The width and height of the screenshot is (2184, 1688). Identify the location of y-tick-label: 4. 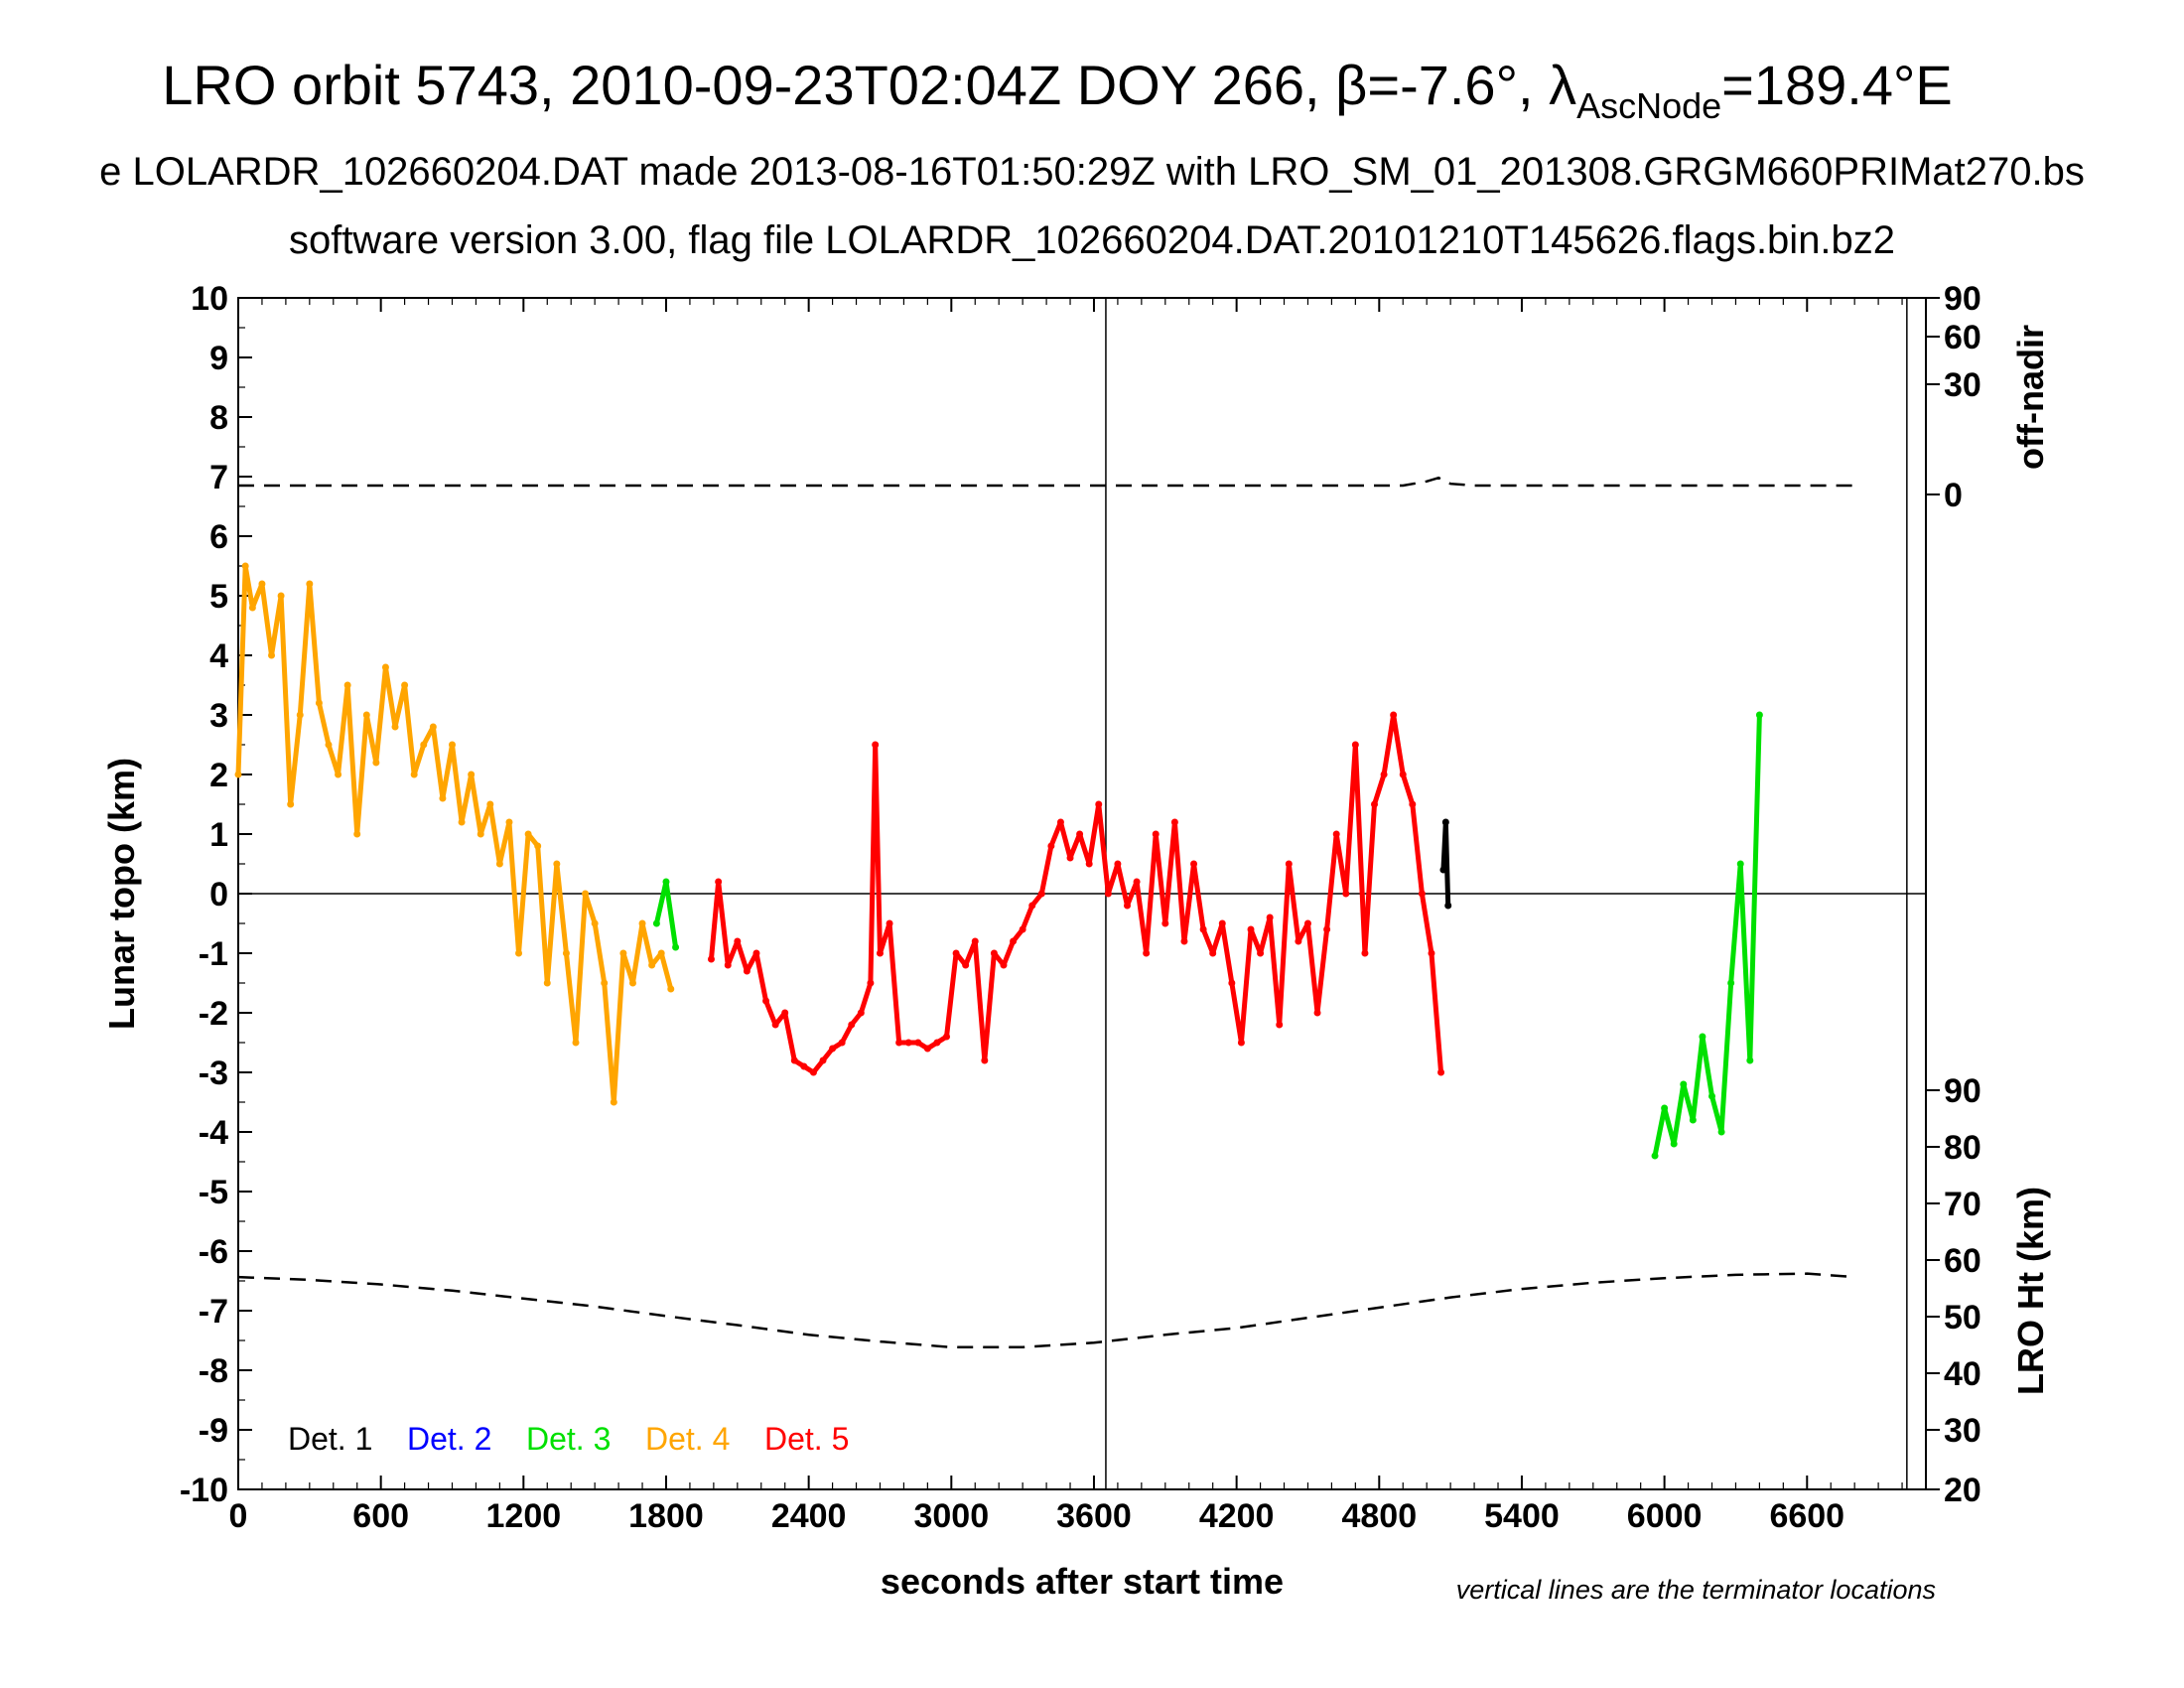
(218, 656).